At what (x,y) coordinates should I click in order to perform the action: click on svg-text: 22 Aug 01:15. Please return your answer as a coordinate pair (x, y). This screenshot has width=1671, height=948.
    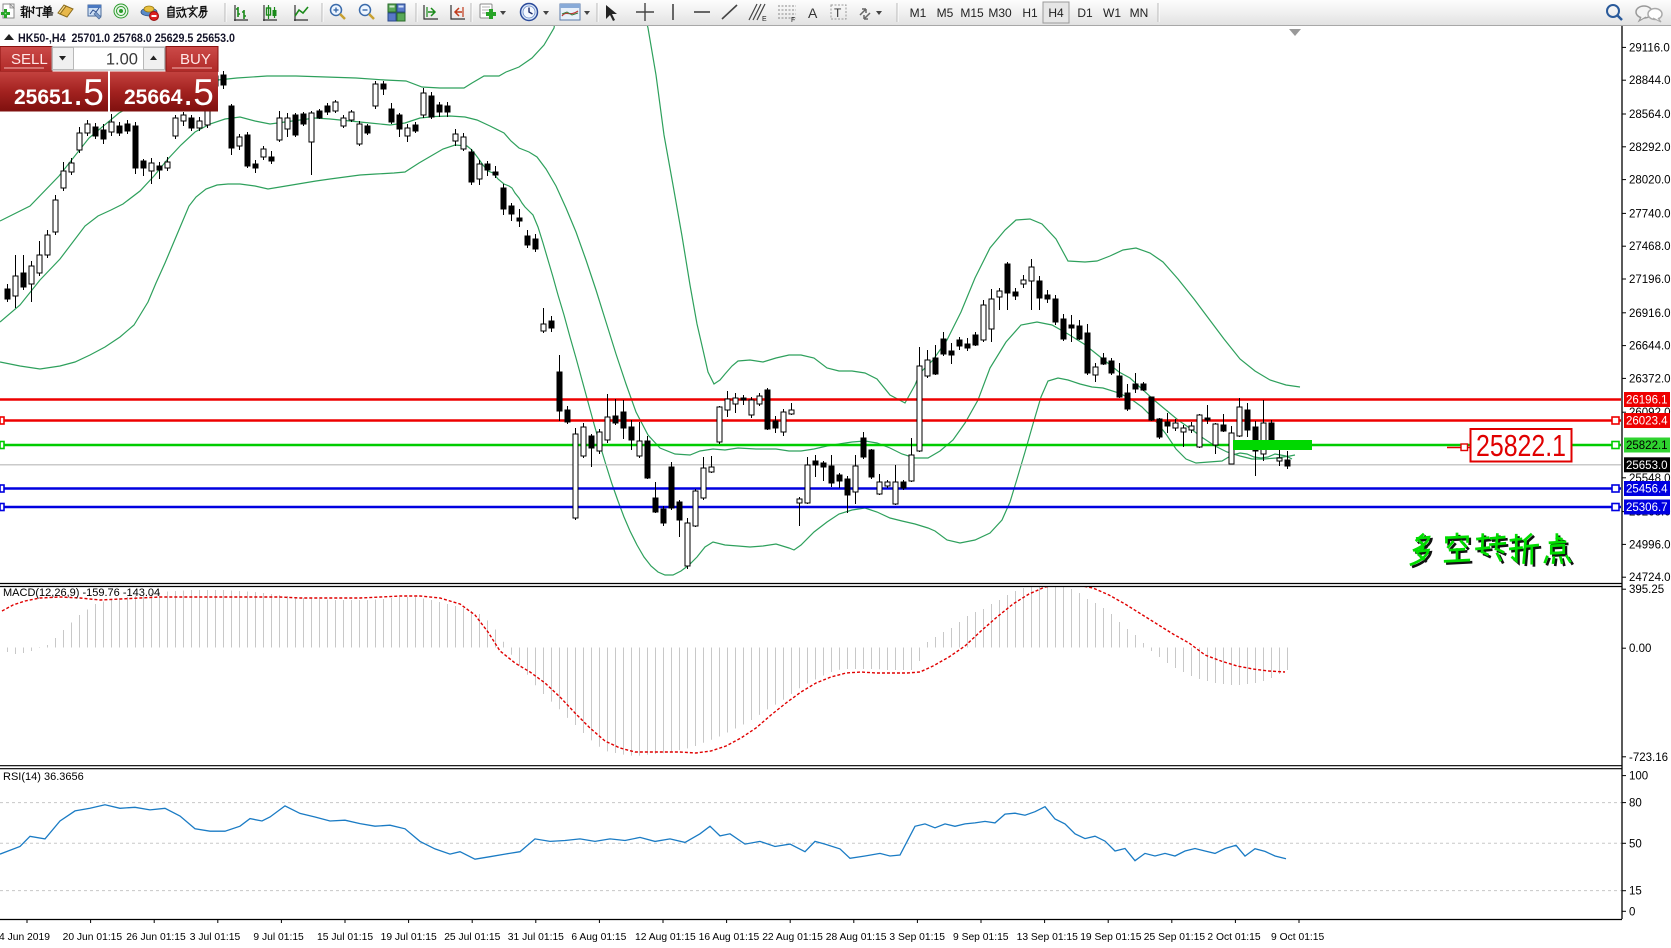
    Looking at the image, I should click on (792, 937).